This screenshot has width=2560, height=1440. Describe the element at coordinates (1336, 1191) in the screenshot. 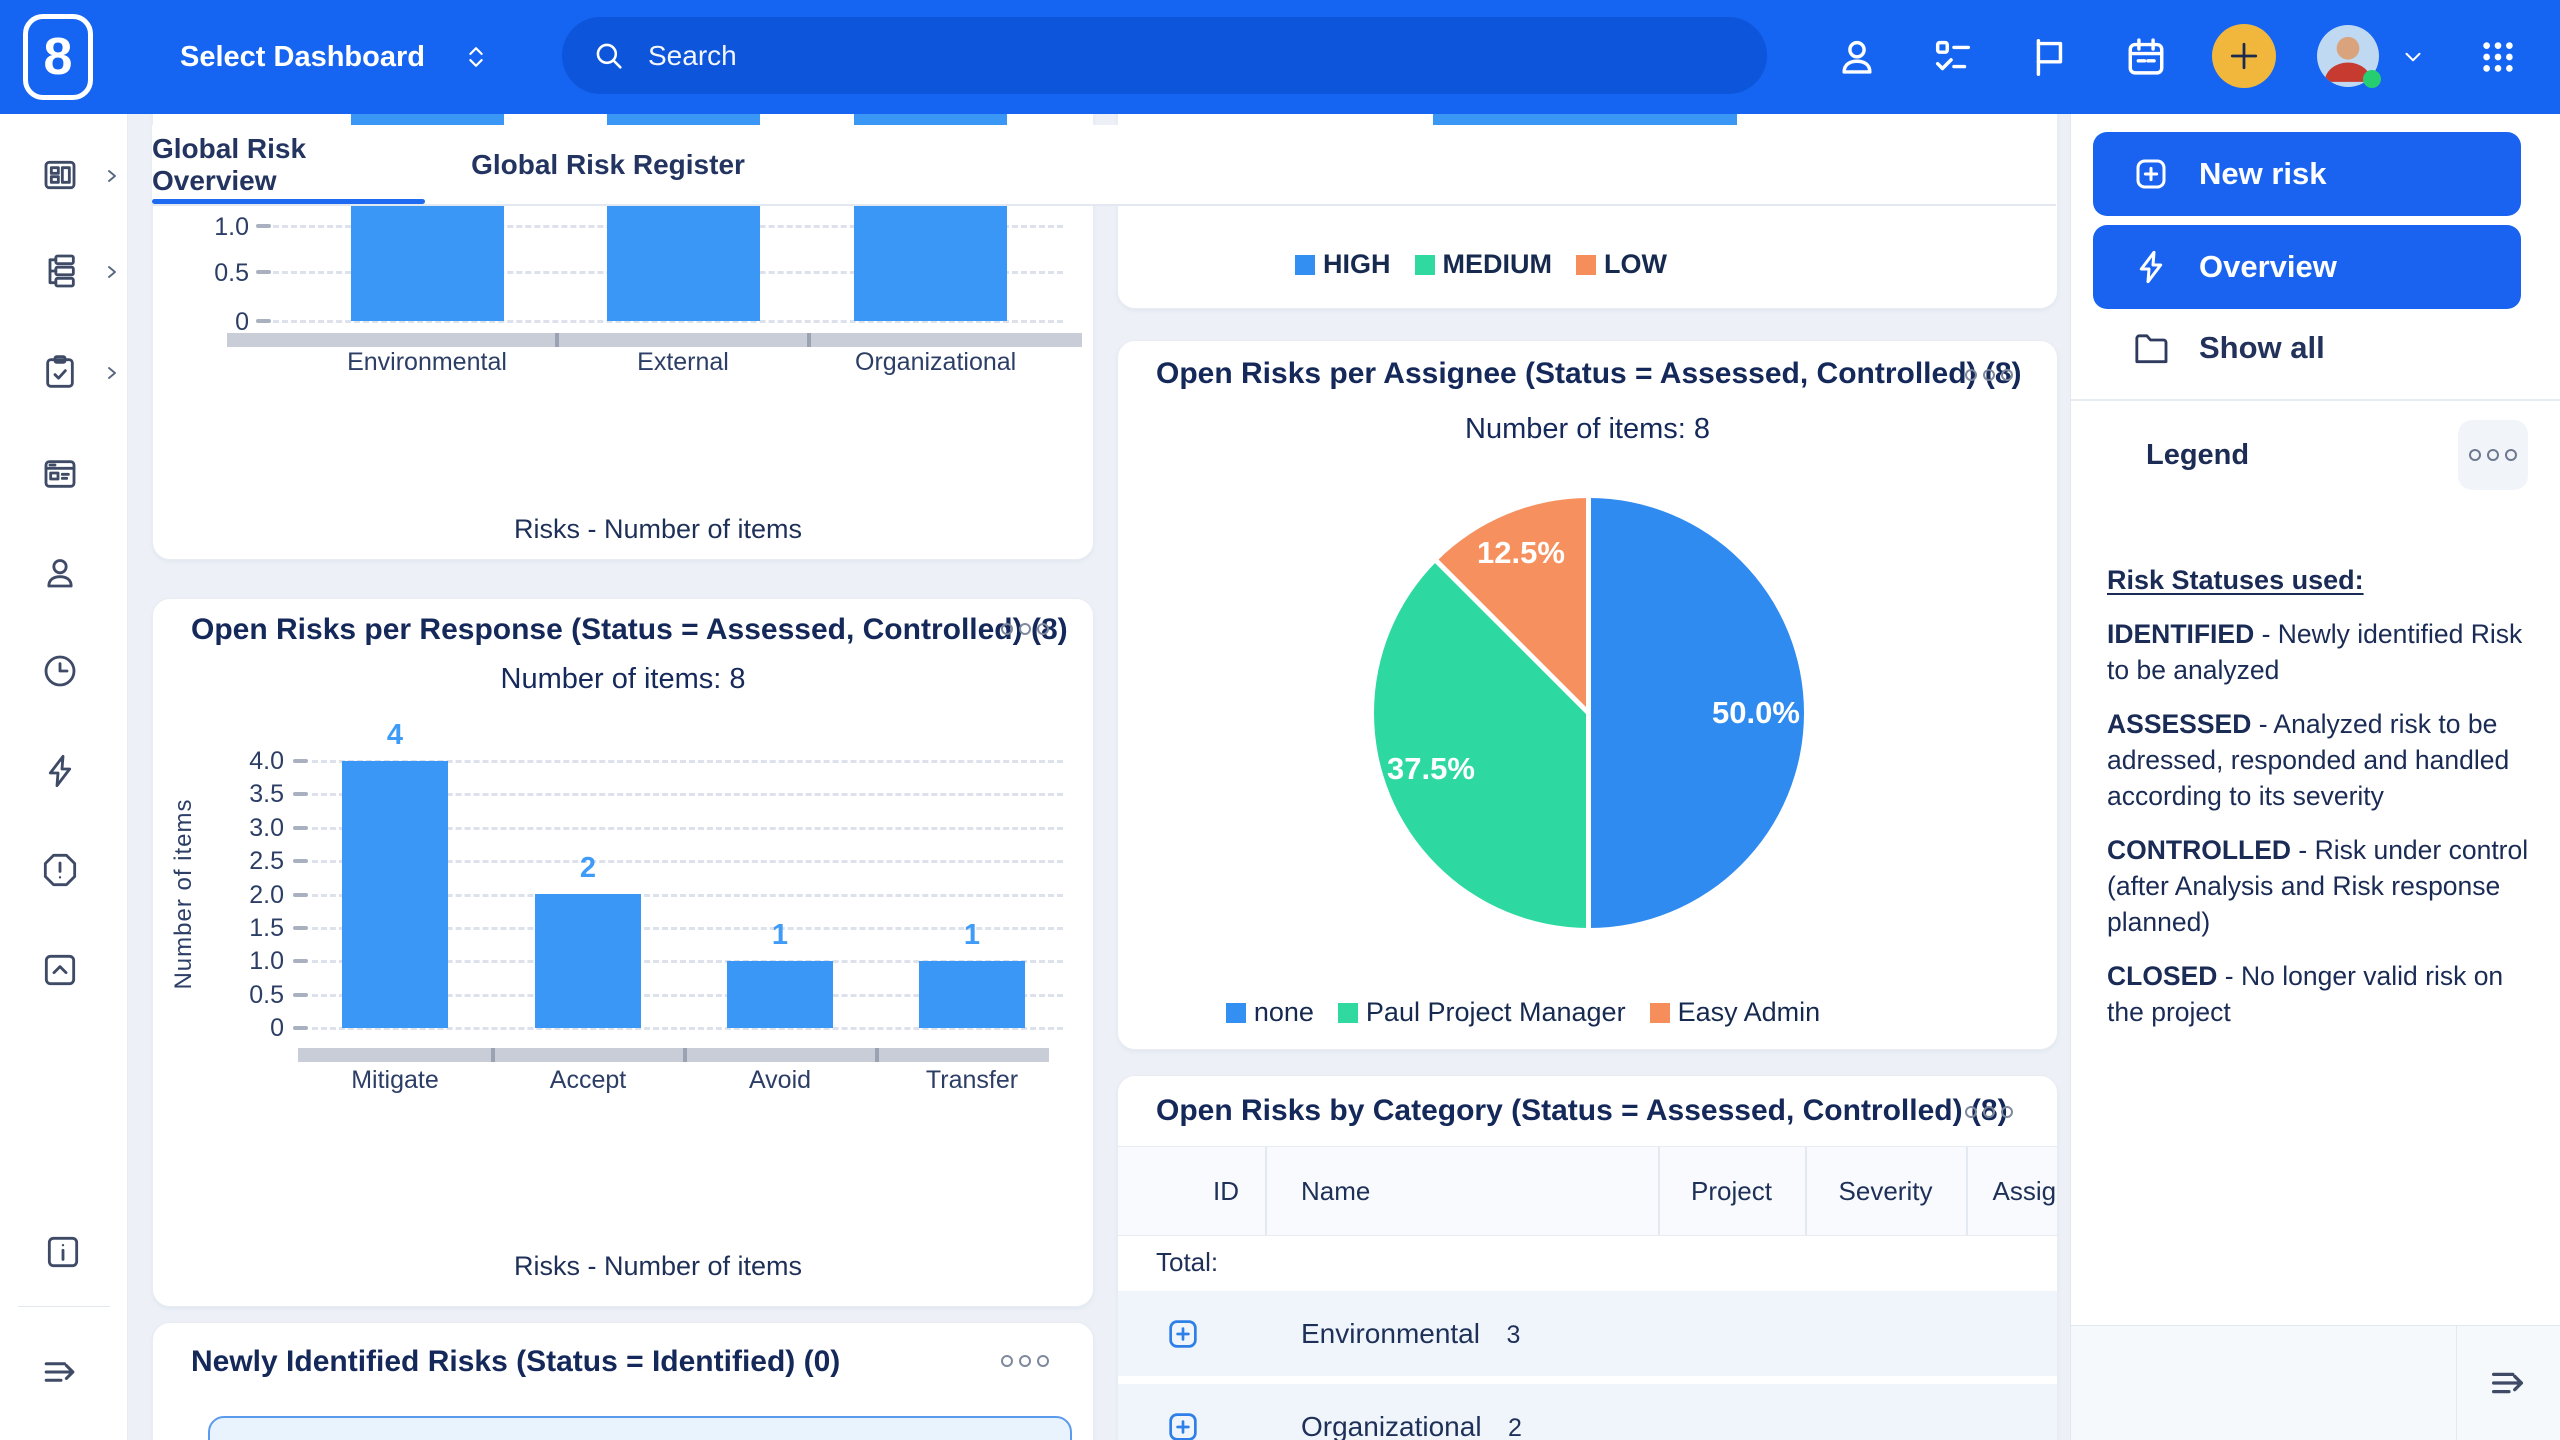

I see `column-header-name: Name` at that location.